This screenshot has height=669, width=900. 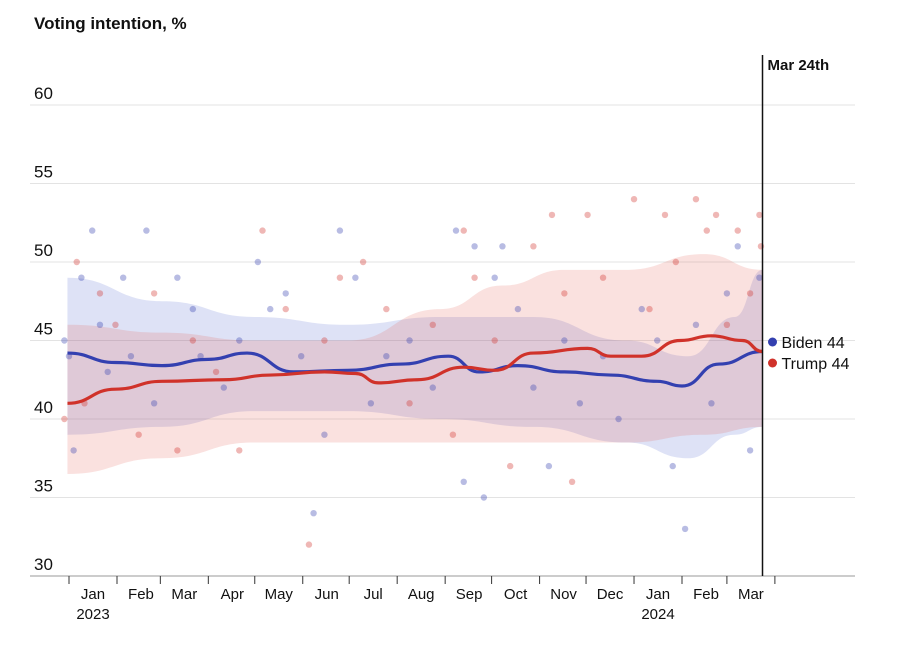 What do you see at coordinates (610, 594) in the screenshot?
I see `x-tick-label: Dec` at bounding box center [610, 594].